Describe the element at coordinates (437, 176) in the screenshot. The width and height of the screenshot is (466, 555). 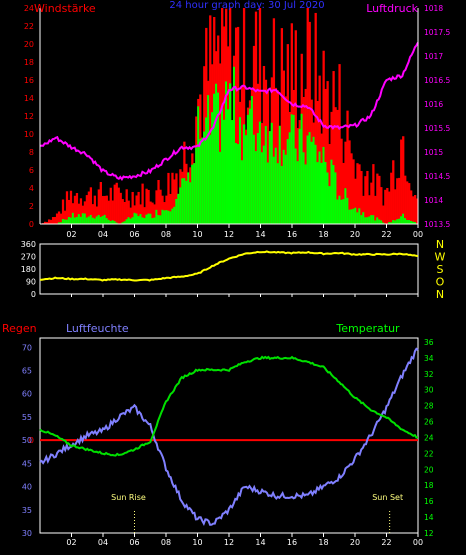
I see `pressure-y-tick-label: 1014.5` at that location.